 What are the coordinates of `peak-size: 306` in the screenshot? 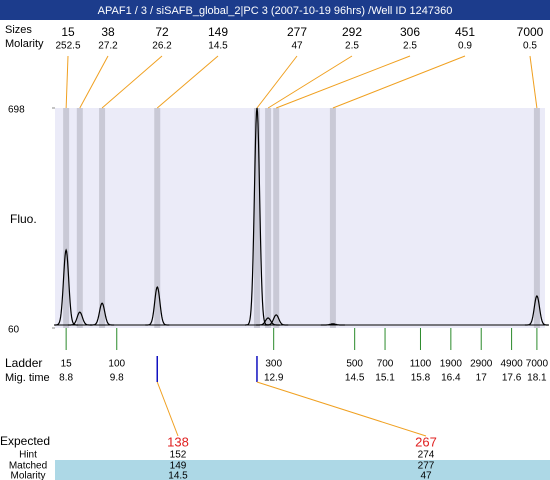 It's located at (410, 32).